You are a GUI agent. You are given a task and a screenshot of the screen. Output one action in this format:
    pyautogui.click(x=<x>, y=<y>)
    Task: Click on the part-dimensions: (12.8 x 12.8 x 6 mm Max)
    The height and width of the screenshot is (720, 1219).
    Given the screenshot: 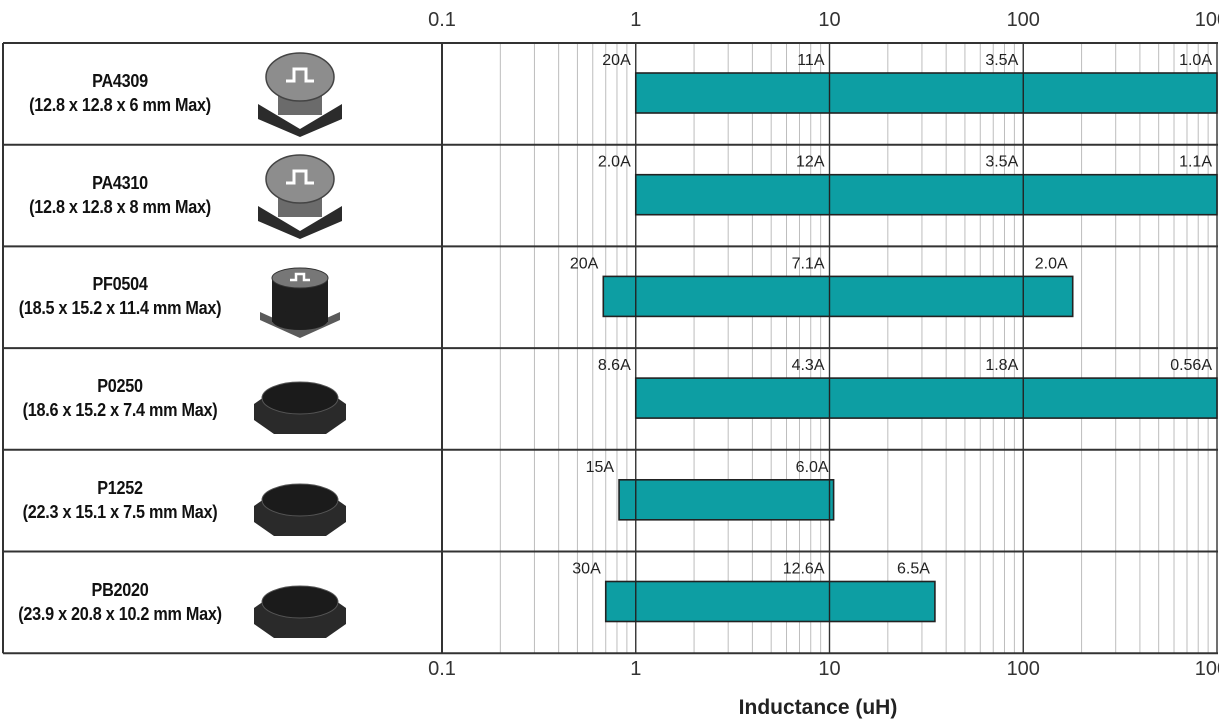 What is the action you would take?
    pyautogui.click(x=120, y=105)
    